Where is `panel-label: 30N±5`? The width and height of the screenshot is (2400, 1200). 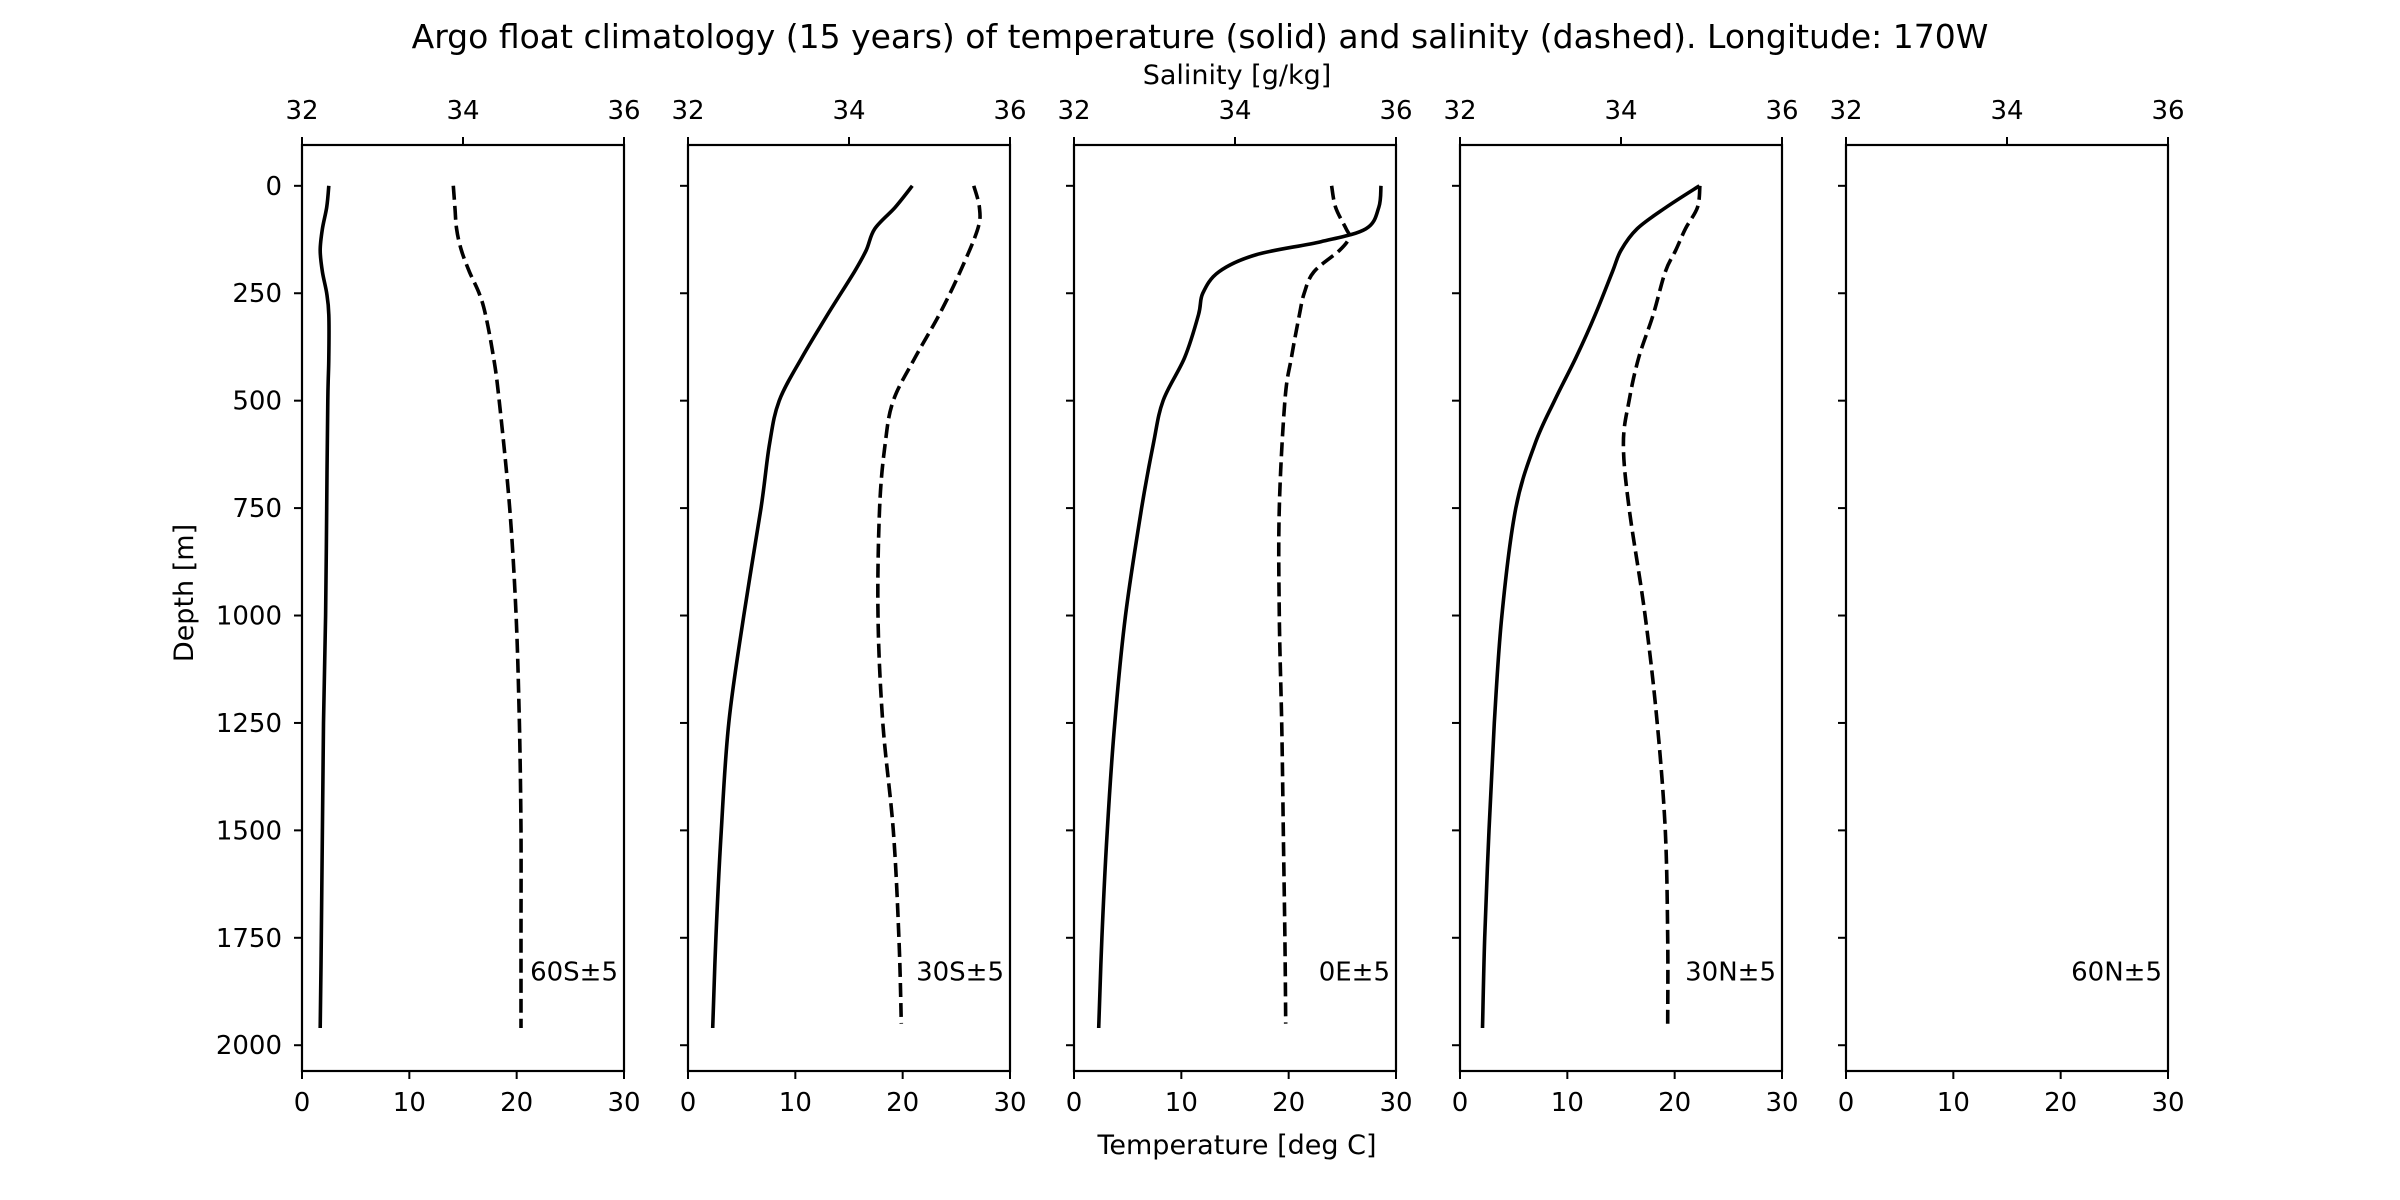
panel-label: 30N±5 is located at coordinates (1730, 972).